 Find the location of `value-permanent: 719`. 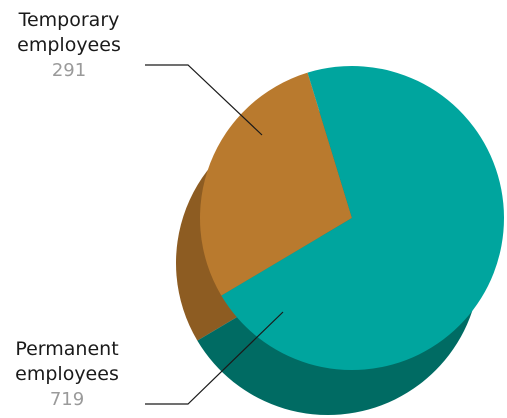

value-permanent: 719 is located at coordinates (67, 399).